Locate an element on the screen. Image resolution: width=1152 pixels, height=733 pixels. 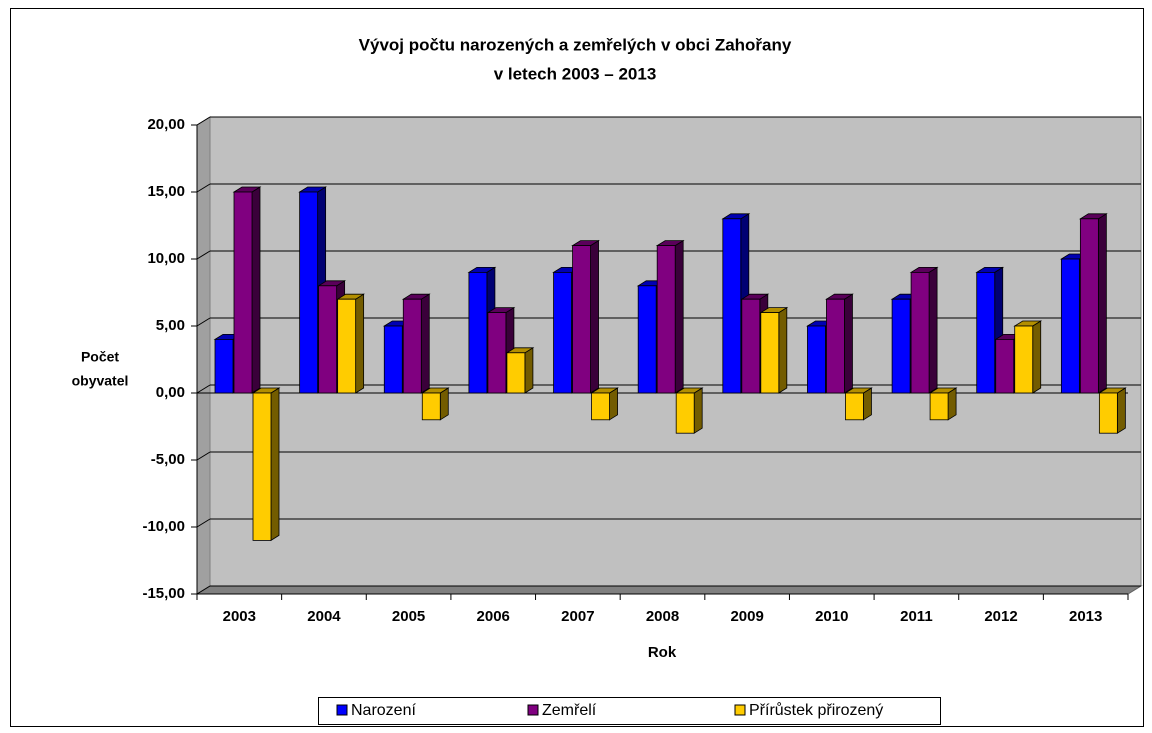
y-axis-label: Počet is located at coordinates (100, 357).